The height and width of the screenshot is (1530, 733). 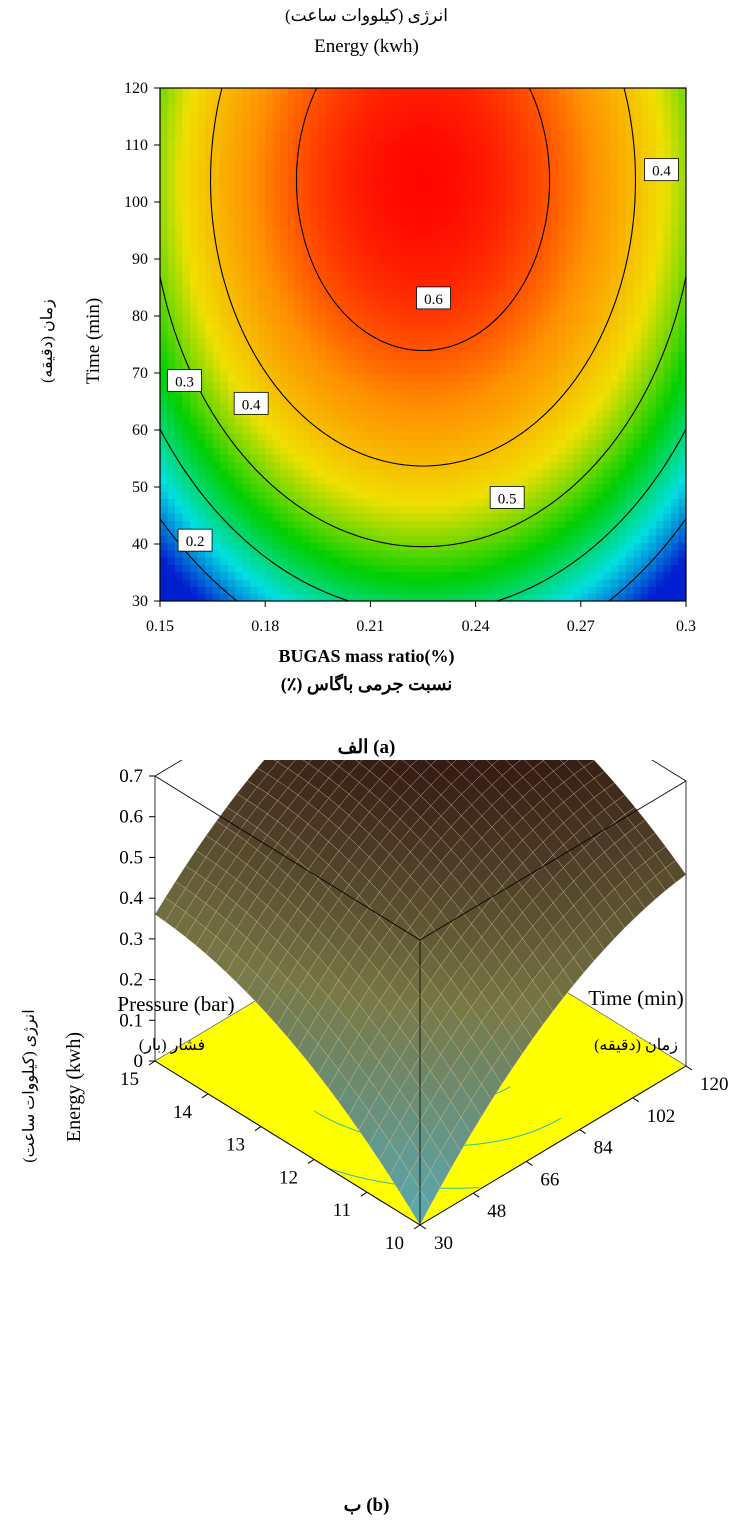 I want to click on z-tick-label: 0, so click(x=139, y=1061).